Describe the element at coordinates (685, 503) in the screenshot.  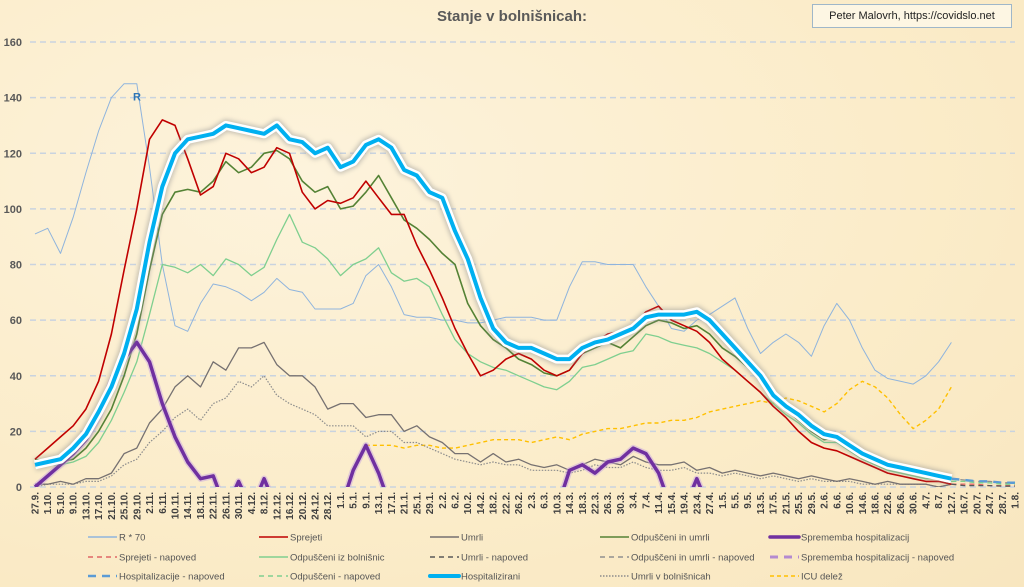
I see `x-tick-label: 19.4.` at that location.